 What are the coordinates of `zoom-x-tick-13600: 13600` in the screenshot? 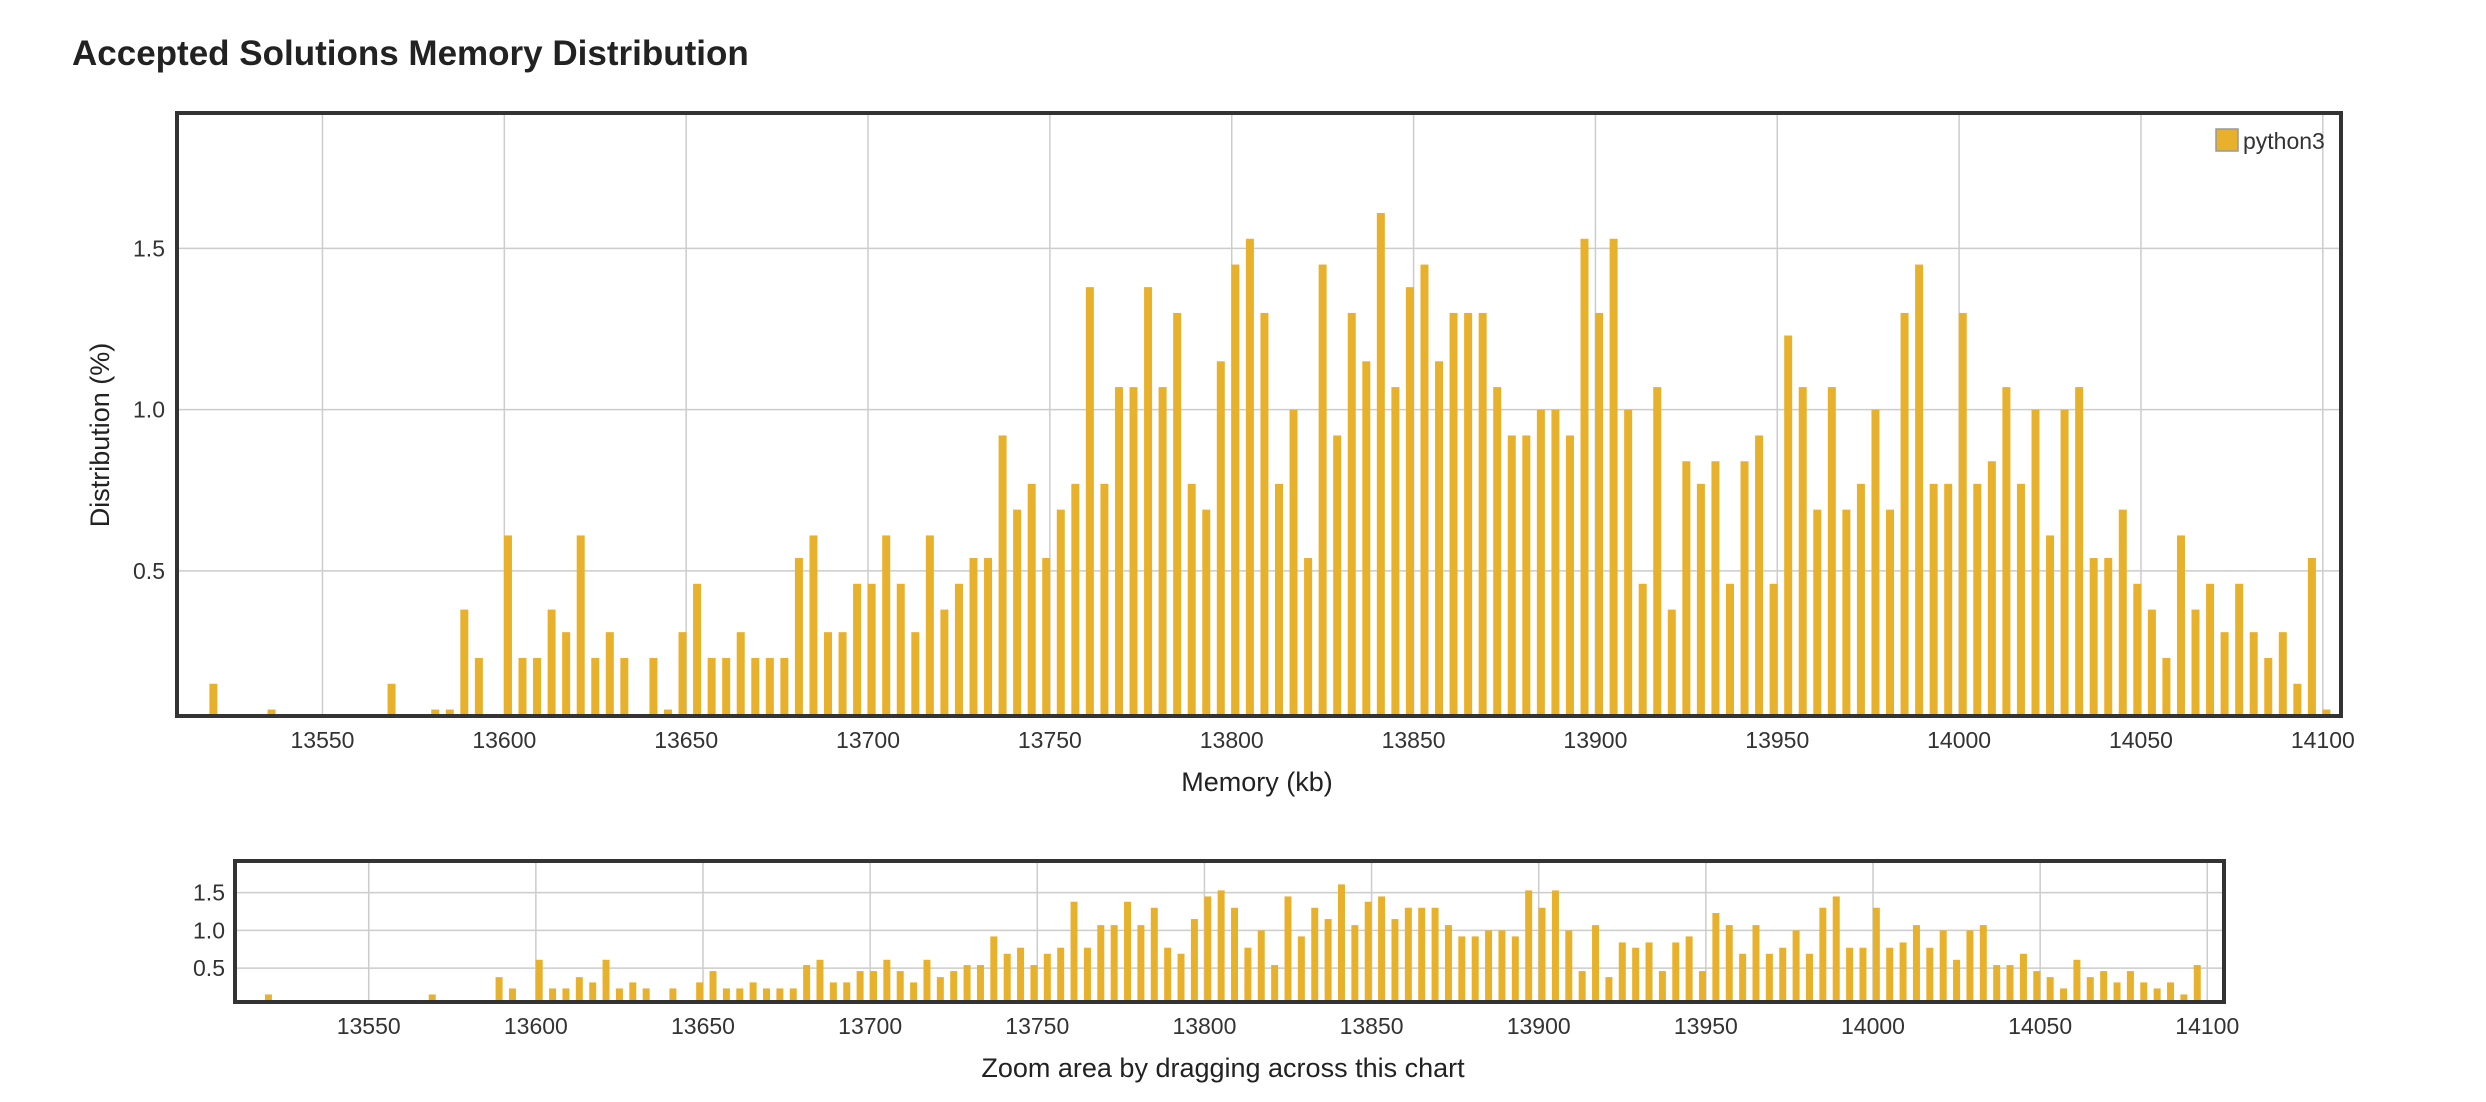 It's located at (536, 1026).